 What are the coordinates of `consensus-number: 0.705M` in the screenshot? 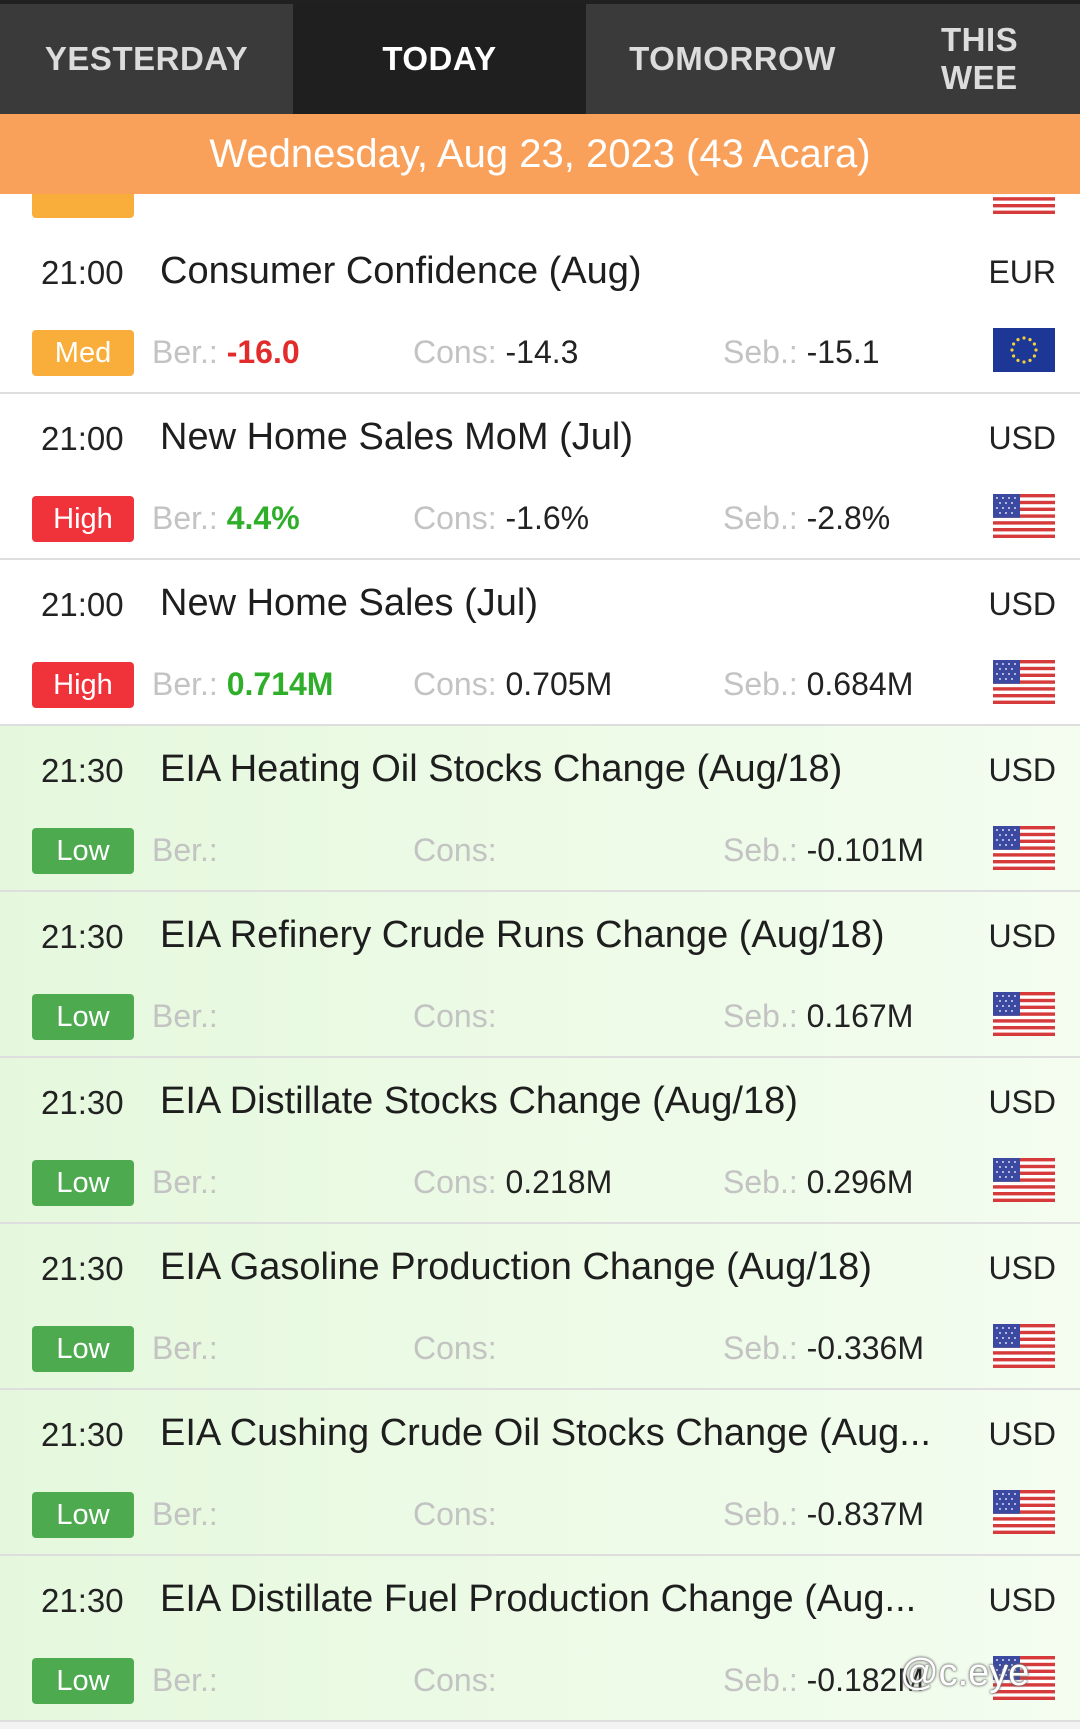 It's located at (559, 684).